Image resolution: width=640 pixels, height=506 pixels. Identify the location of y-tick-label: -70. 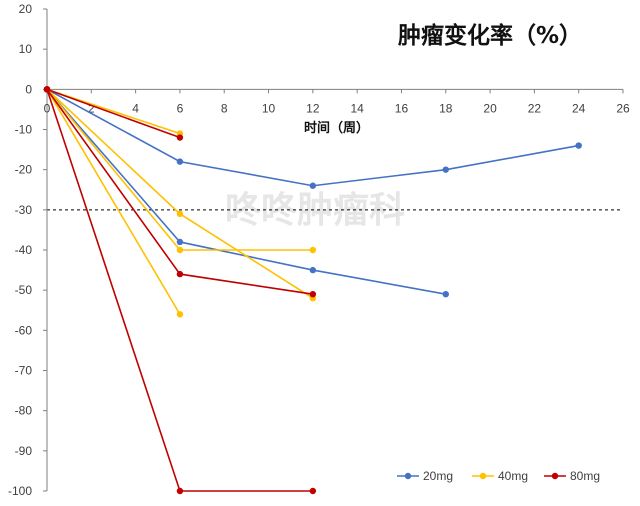
(24, 371).